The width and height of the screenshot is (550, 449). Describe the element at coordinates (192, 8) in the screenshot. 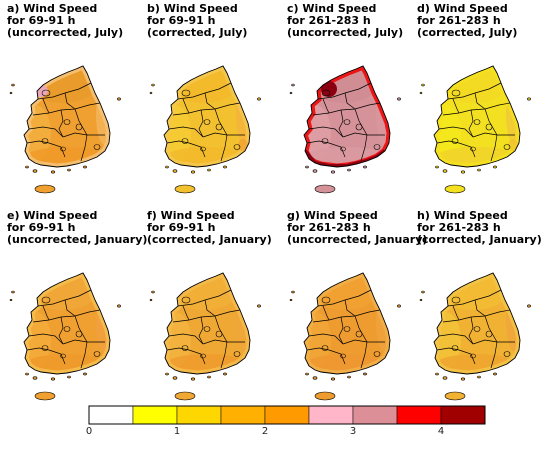

I see `panel-title-line1: b) Wind Speed` at that location.